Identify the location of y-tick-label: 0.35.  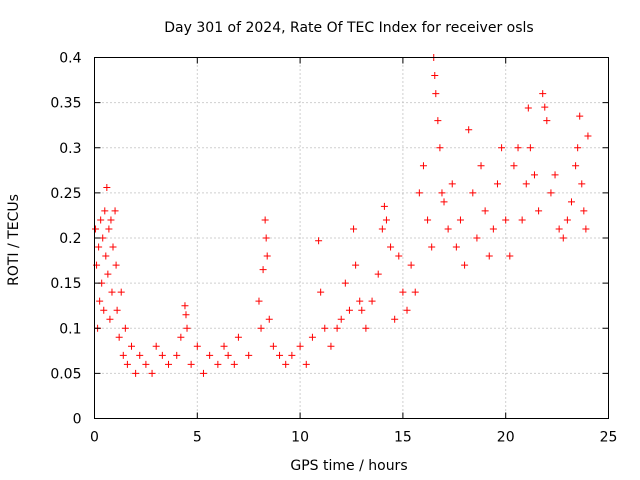
(65, 104).